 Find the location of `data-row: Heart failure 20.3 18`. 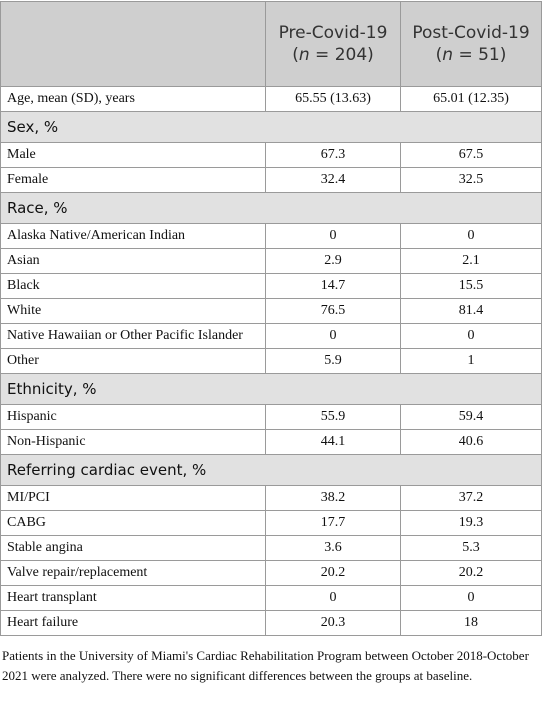

data-row: Heart failure 20.3 18 is located at coordinates (271, 623).